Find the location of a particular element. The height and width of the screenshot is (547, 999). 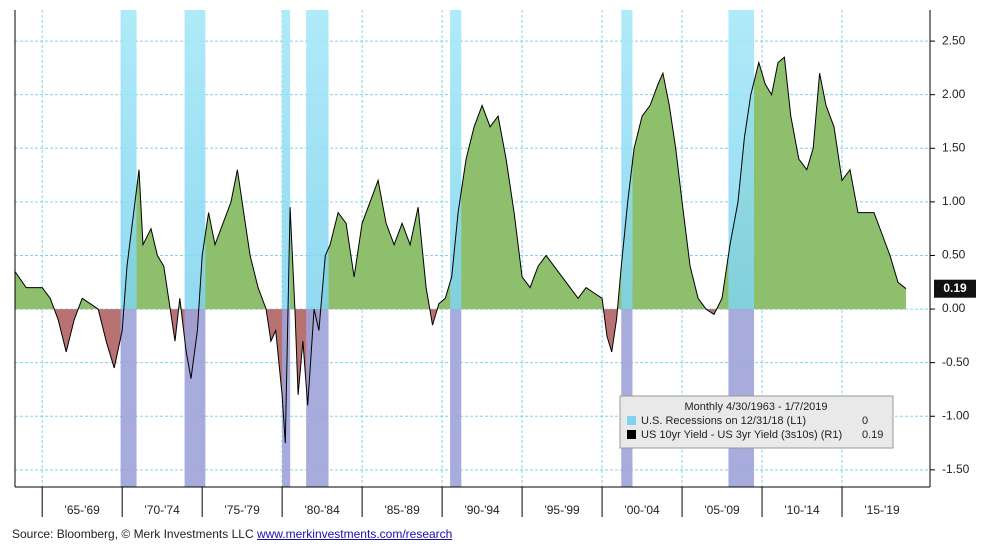

x-tick-label: '65-'69 is located at coordinates (83, 510).